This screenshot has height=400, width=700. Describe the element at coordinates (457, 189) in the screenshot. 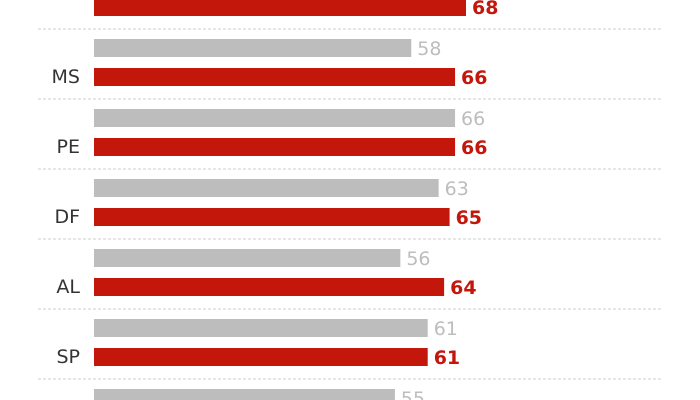

I see `value-label-previous: 63` at that location.